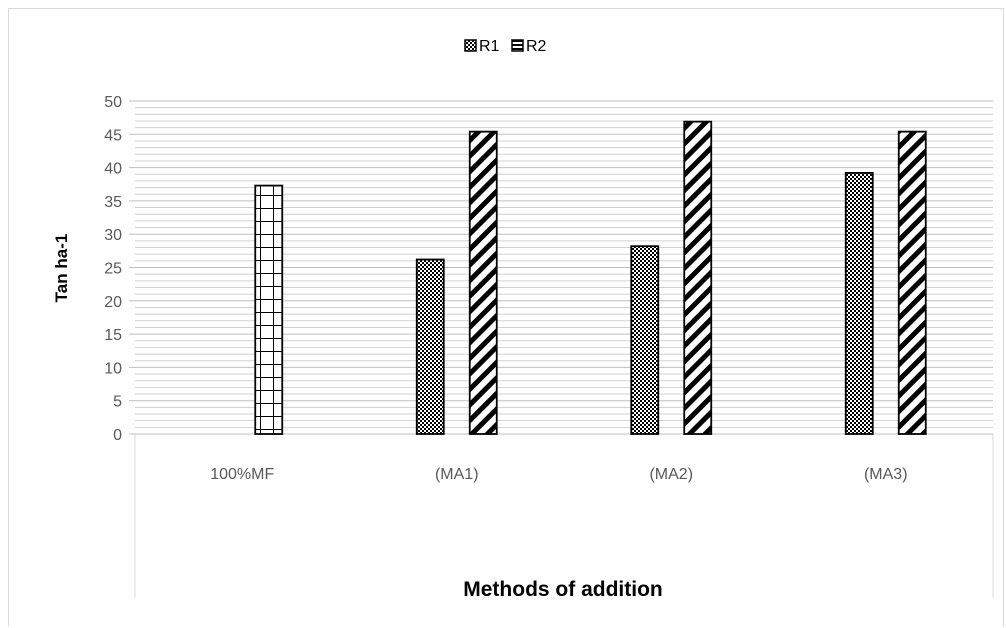 This screenshot has height=628, width=1006. I want to click on legend-label-r1: R1, so click(489, 46).